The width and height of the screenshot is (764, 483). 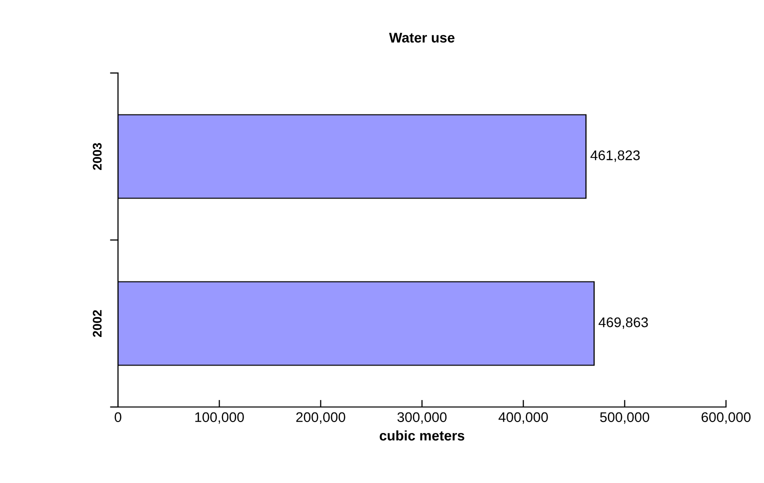 What do you see at coordinates (523, 418) in the screenshot?
I see `x-tick-label: 400,000` at bounding box center [523, 418].